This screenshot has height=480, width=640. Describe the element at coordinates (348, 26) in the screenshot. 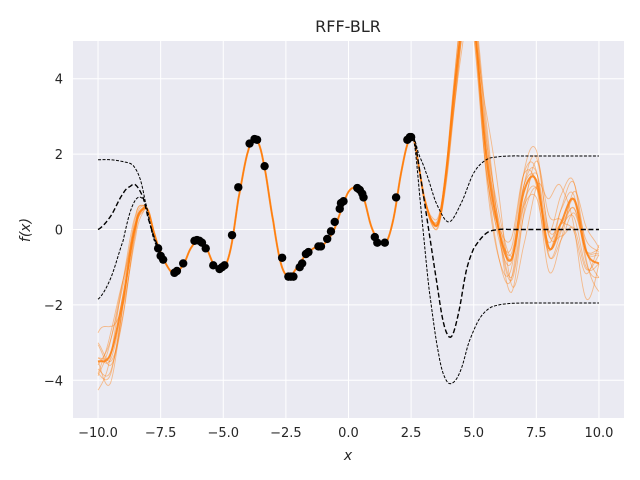

I see `chart-title: RFF-BLR` at that location.